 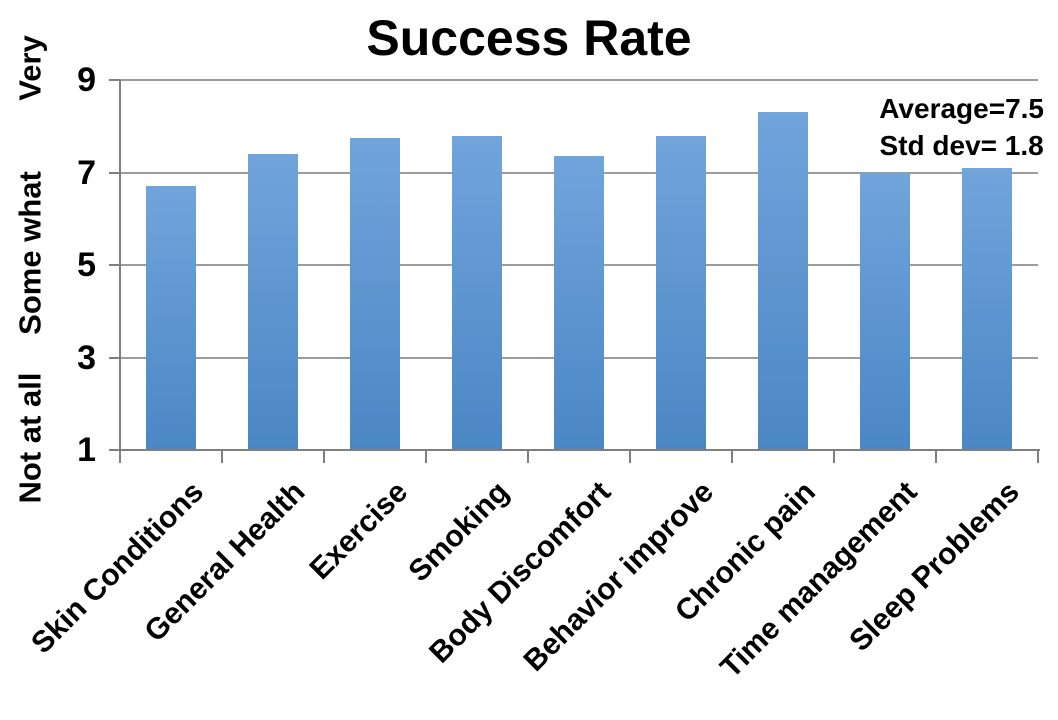 I want to click on category-label: Exercise, so click(x=358, y=530).